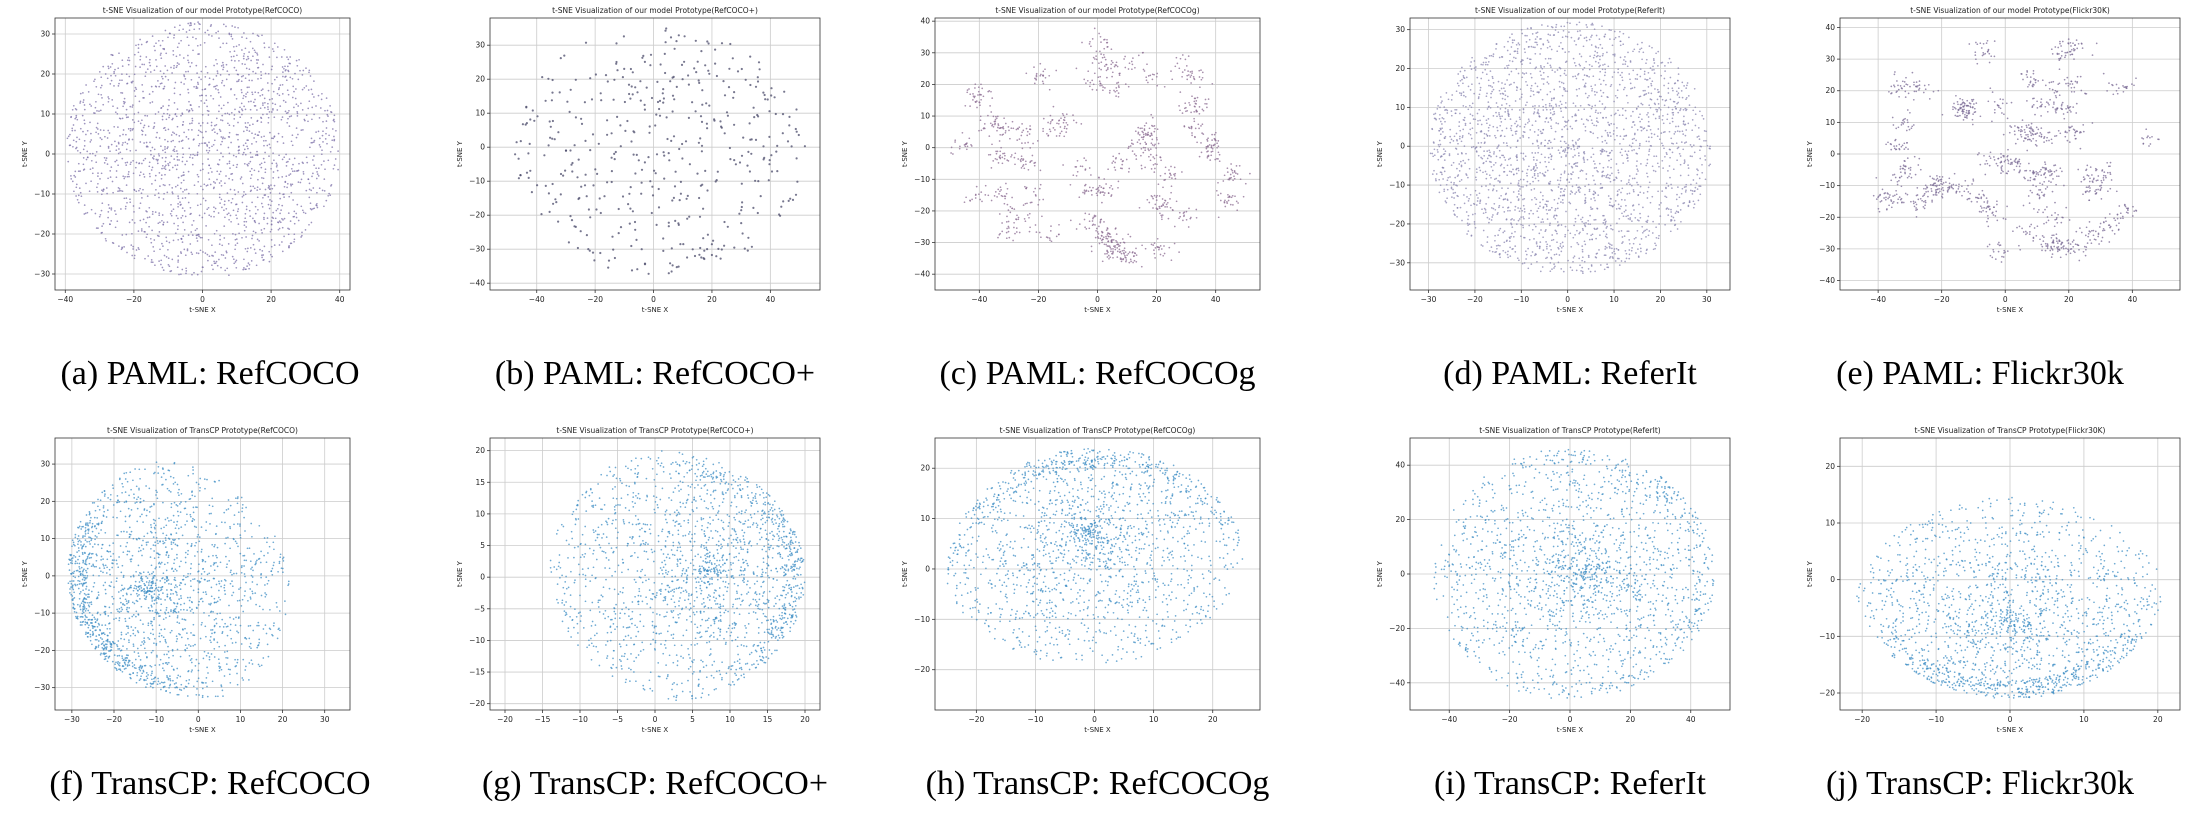  What do you see at coordinates (1216, 299) in the screenshot?
I see `x-tick-label: 40` at bounding box center [1216, 299].